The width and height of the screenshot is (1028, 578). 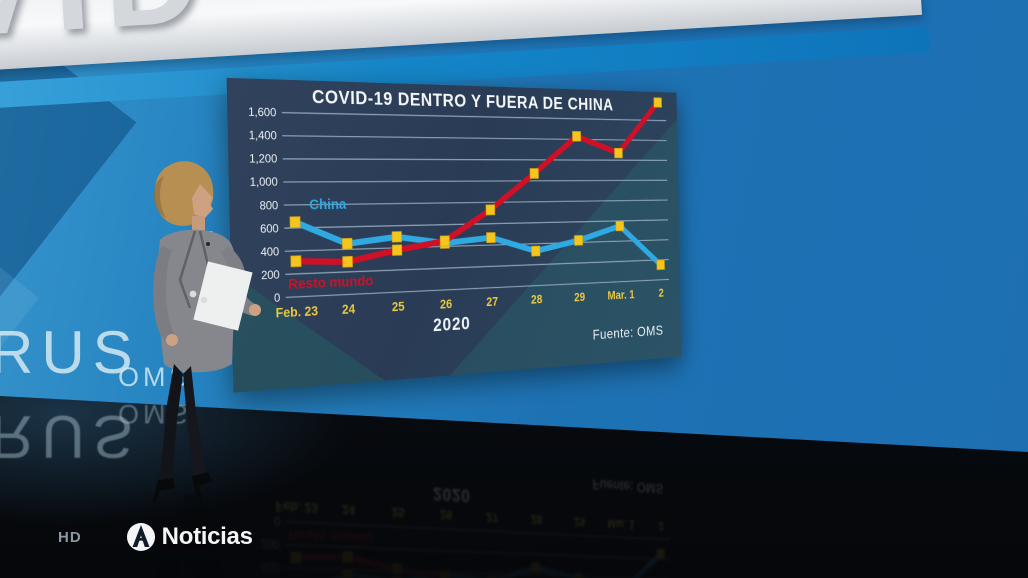 I want to click on presenter-heel-left, so click(x=164, y=490).